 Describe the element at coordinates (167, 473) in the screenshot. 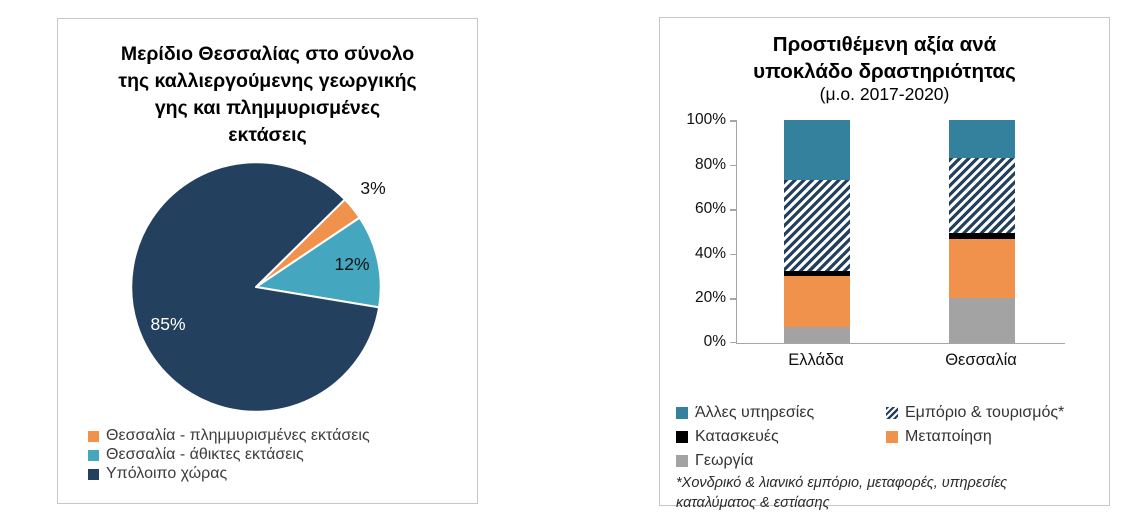

I see `legend-label: Υπόλοιπο χώρας` at that location.